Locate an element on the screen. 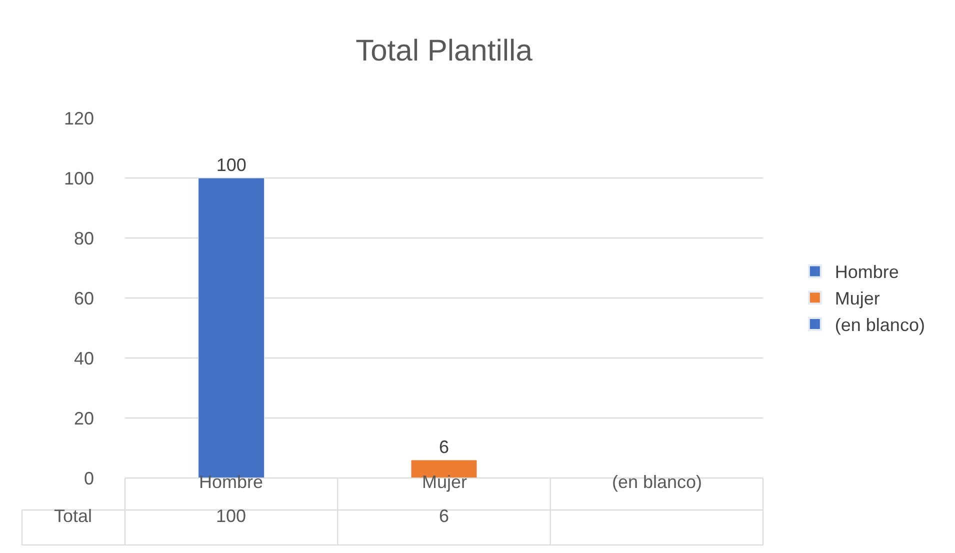 This screenshot has height=553, width=955. chart-title: Total Plantilla is located at coordinates (444, 51).